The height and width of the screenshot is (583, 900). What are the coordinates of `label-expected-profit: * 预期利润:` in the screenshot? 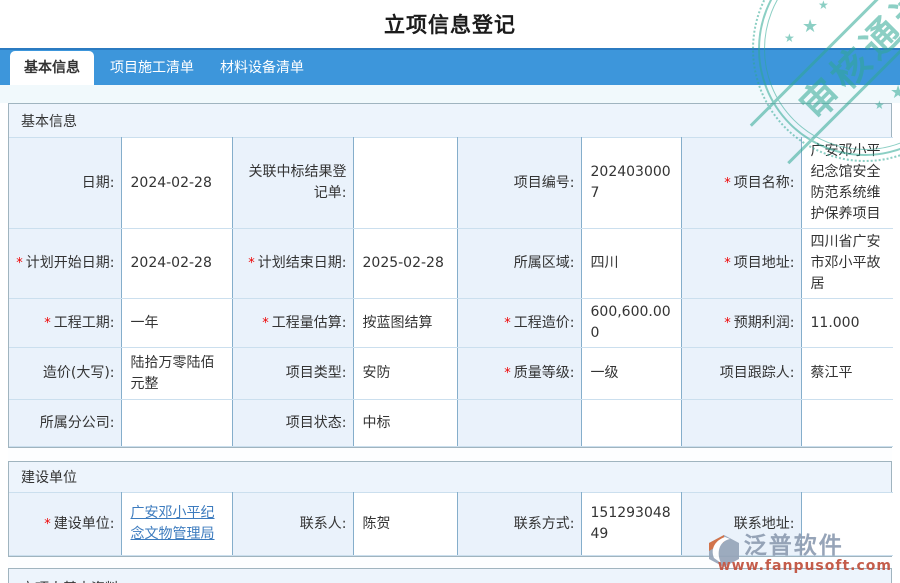 It's located at (741, 323).